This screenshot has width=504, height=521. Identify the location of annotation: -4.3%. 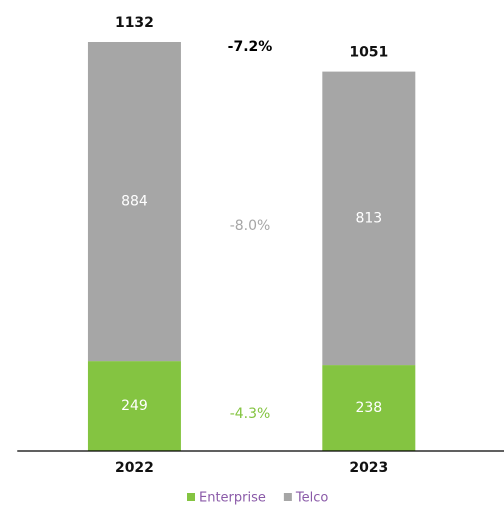
(250, 414).